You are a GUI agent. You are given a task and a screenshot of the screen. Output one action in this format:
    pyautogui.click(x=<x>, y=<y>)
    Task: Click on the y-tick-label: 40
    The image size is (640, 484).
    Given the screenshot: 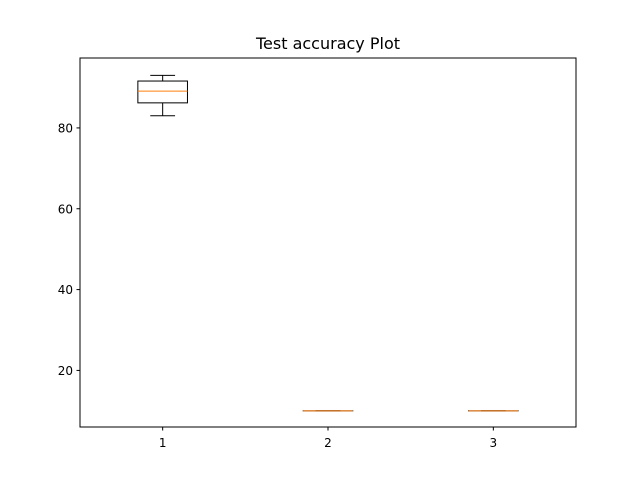 What is the action you would take?
    pyautogui.click(x=65, y=290)
    